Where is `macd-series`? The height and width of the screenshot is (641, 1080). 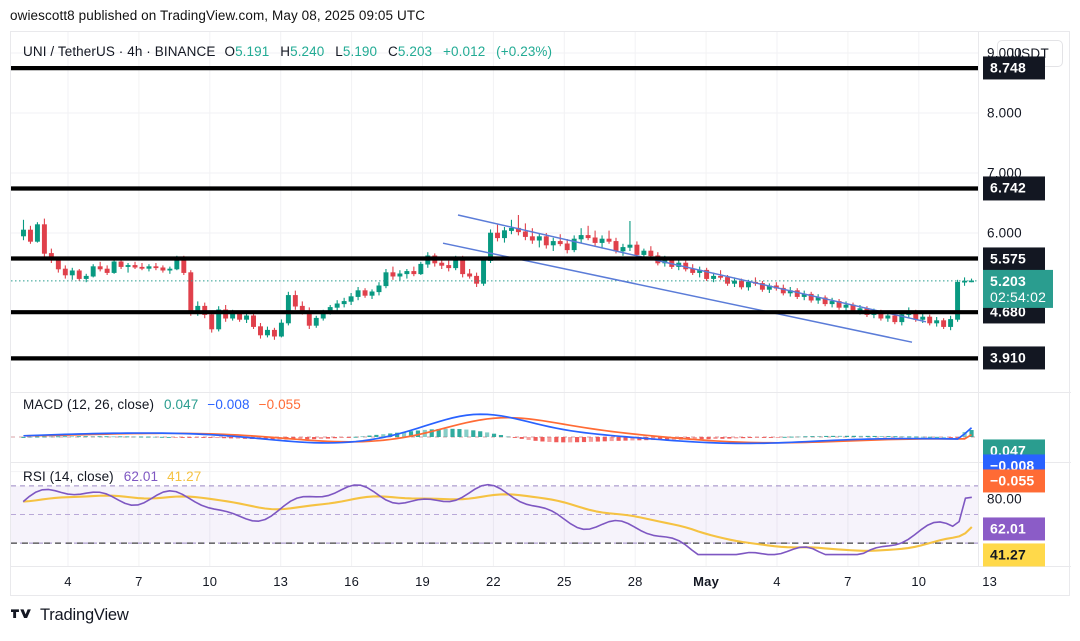 macd-series is located at coordinates (494, 427).